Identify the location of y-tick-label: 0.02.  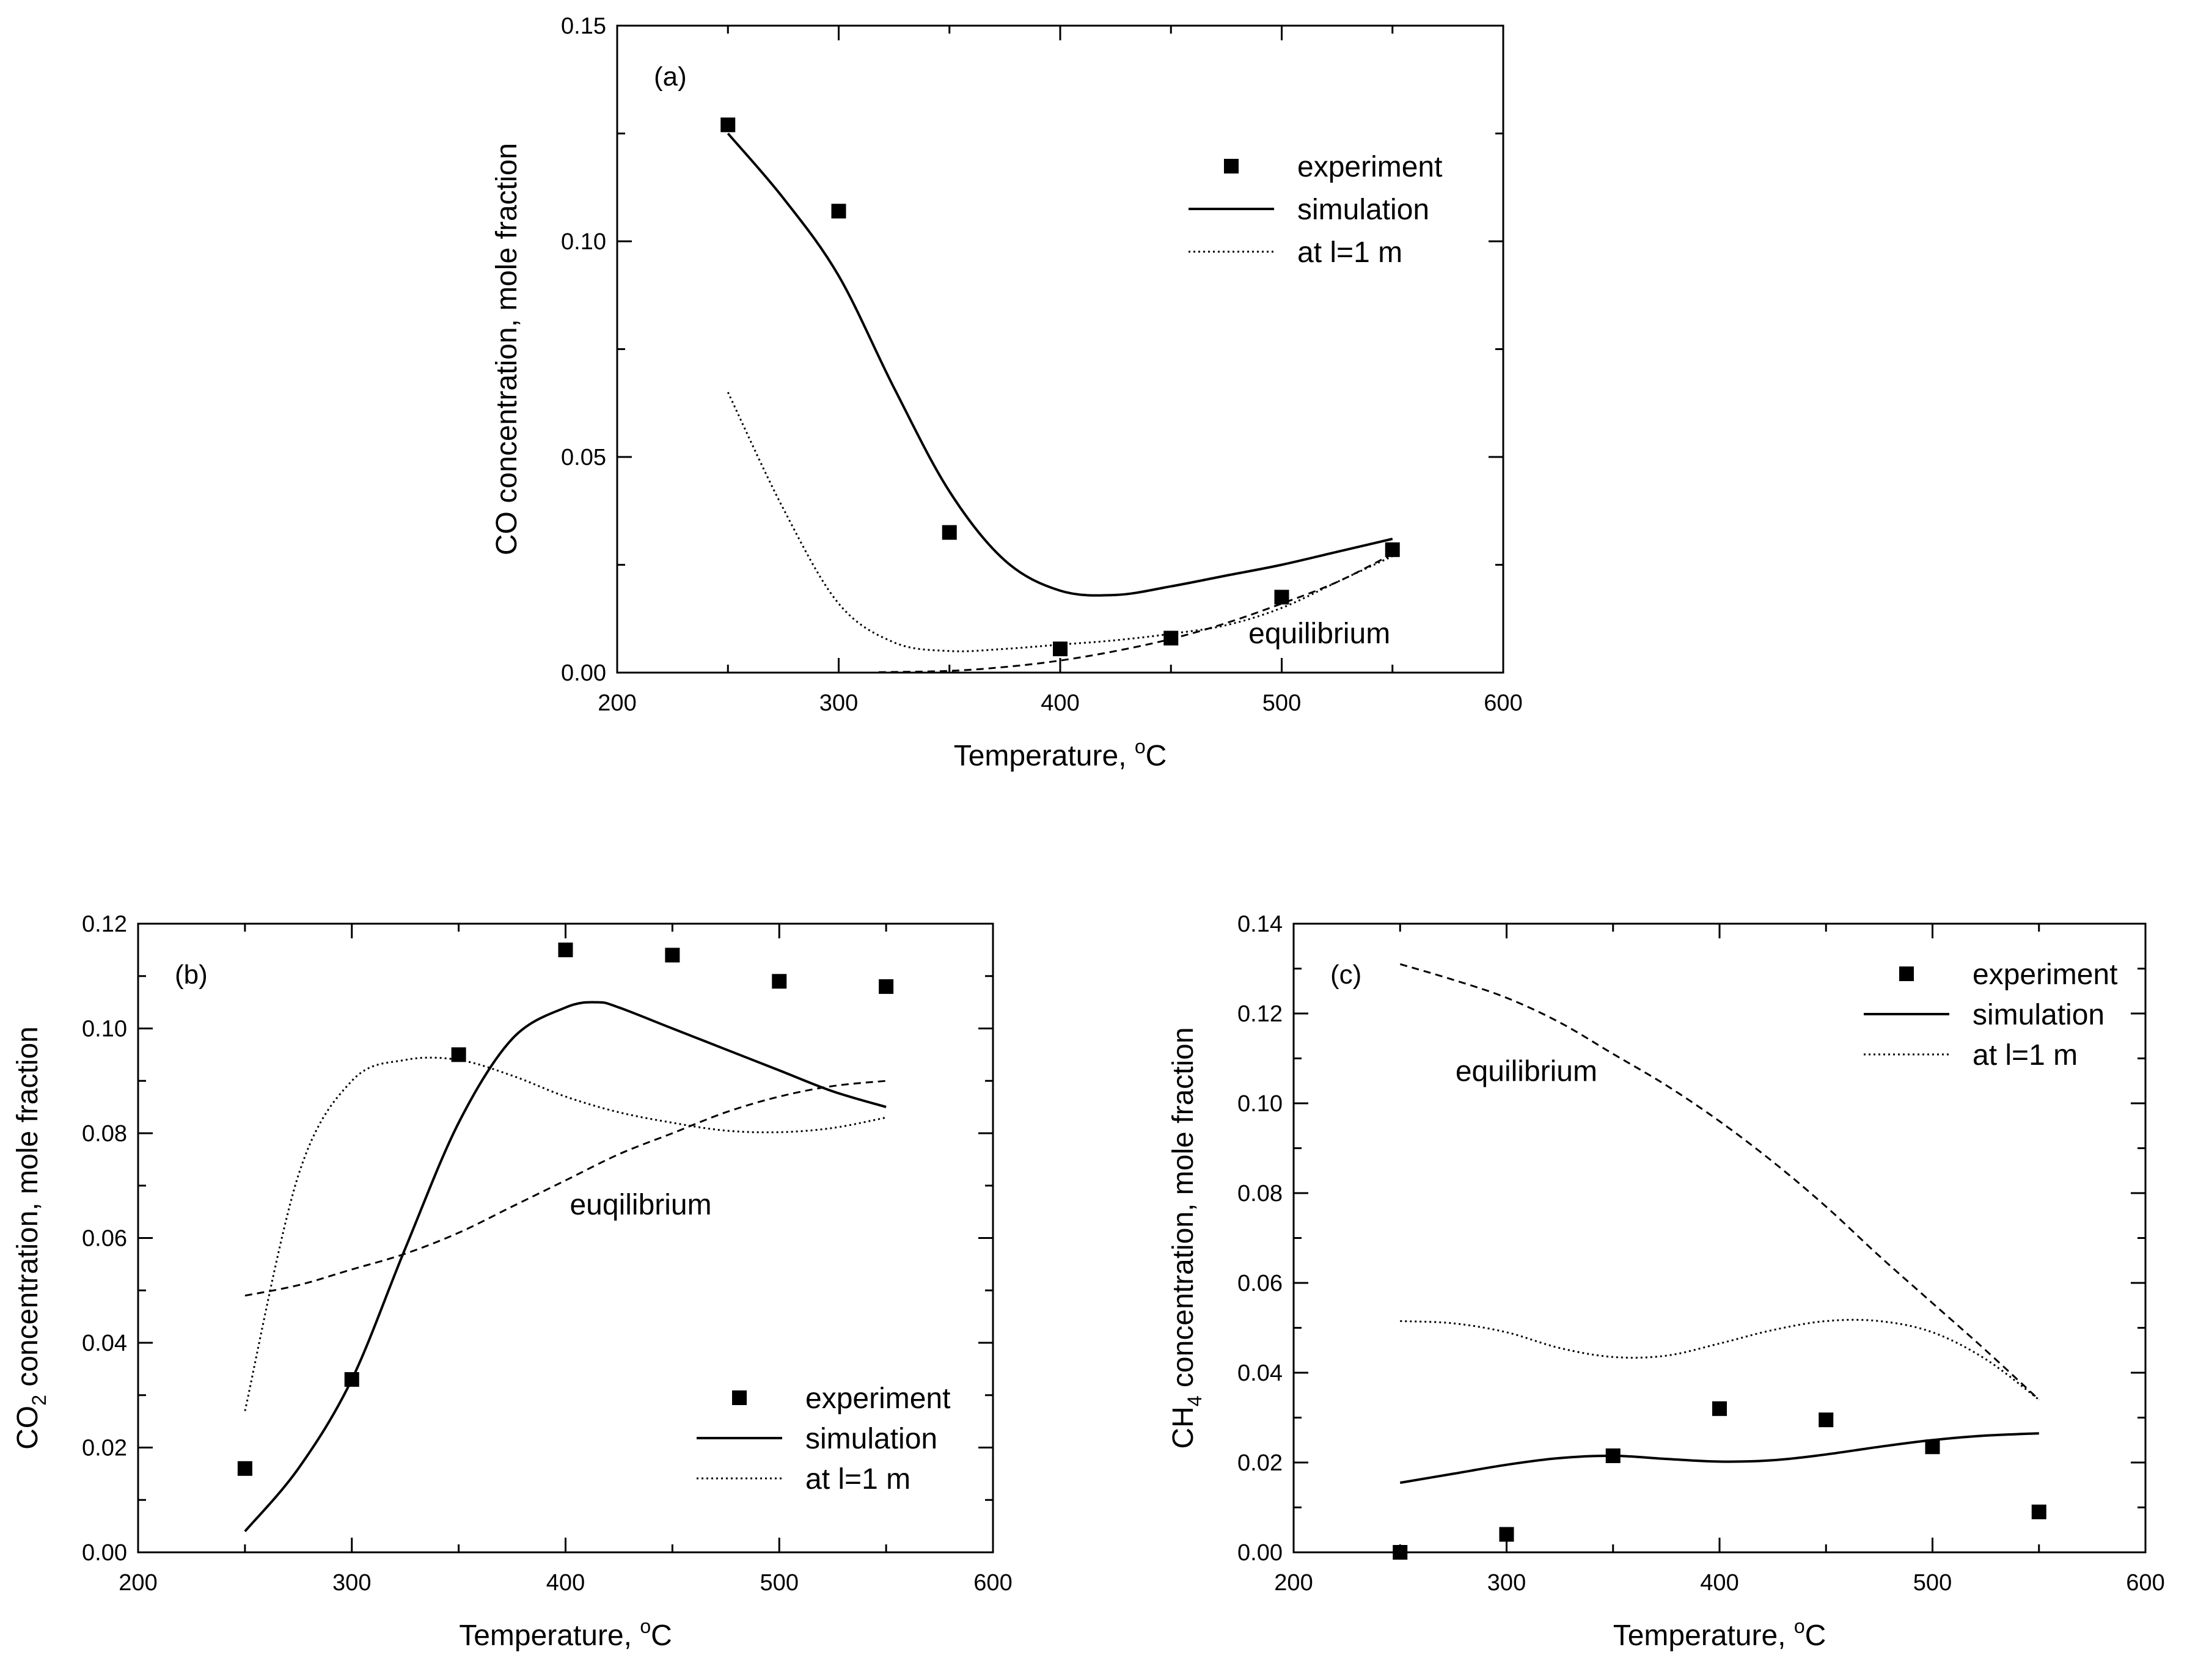
(1260, 1463).